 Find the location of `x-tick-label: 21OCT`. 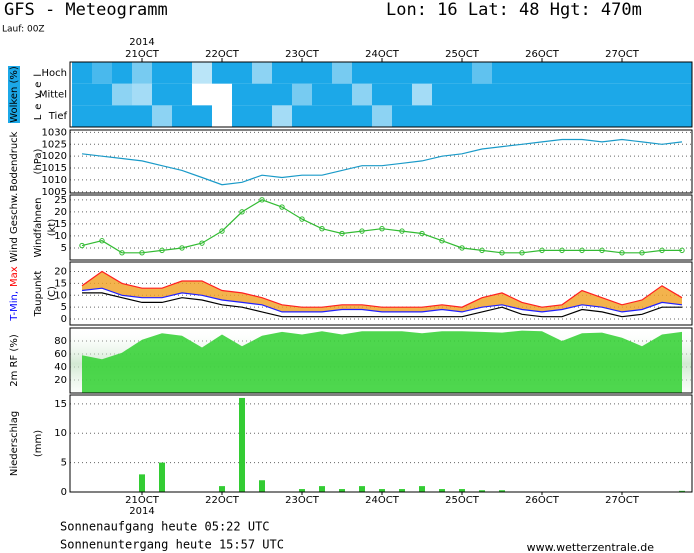

x-tick-label: 21OCT is located at coordinates (142, 54).